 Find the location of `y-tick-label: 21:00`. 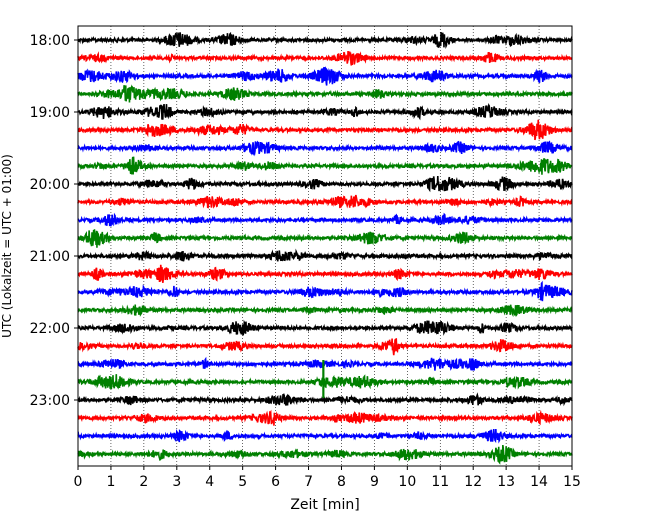

y-tick-label: 21:00 is located at coordinates (50, 257).